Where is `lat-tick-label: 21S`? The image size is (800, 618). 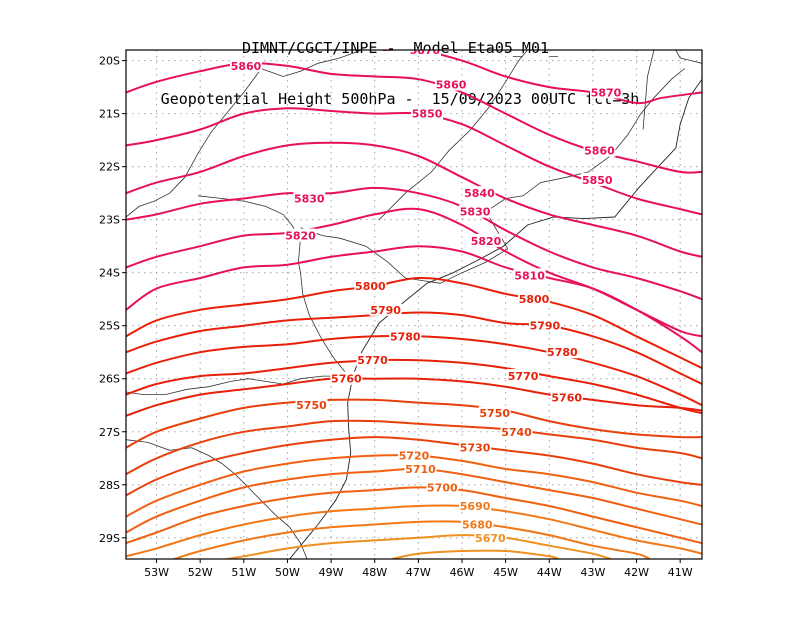
lat-tick-label: 21S is located at coordinates (109, 114).